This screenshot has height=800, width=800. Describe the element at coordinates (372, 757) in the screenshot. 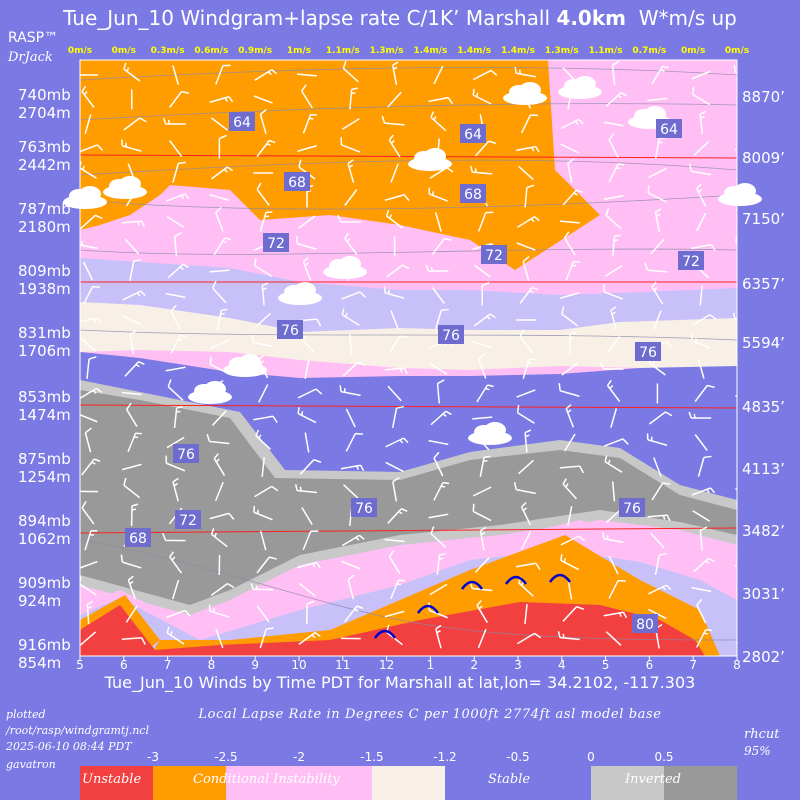

I see `legend-value: -1.5` at that location.